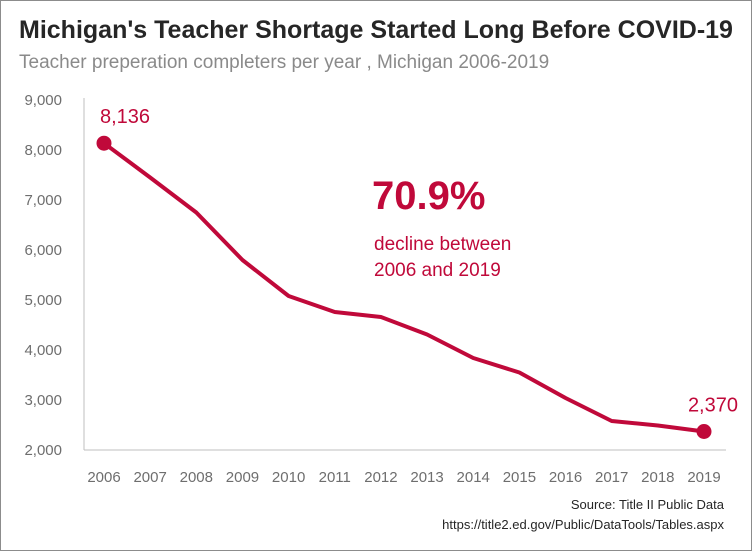 This screenshot has width=752, height=551. Describe the element at coordinates (437, 270) in the screenshot. I see `decline-note-line2: 2006 and 2019` at that location.